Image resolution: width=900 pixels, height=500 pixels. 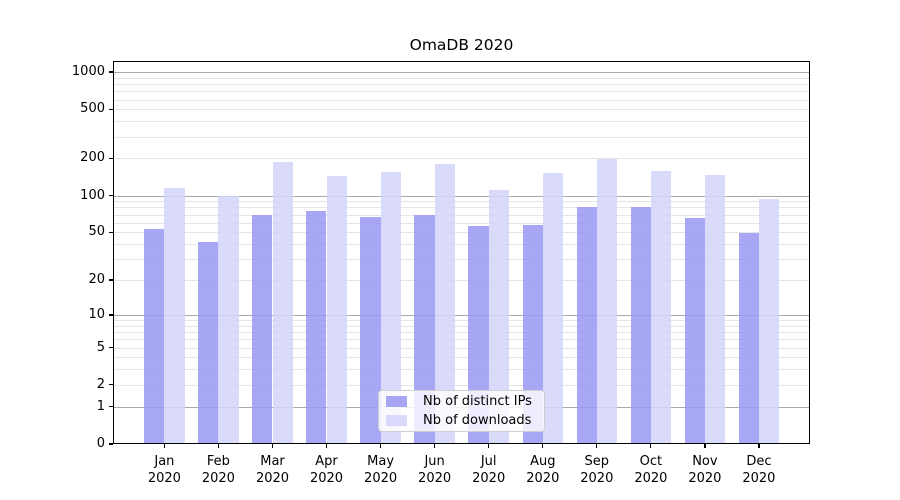 I want to click on x-tick-label: Apr 2020, so click(x=326, y=470).